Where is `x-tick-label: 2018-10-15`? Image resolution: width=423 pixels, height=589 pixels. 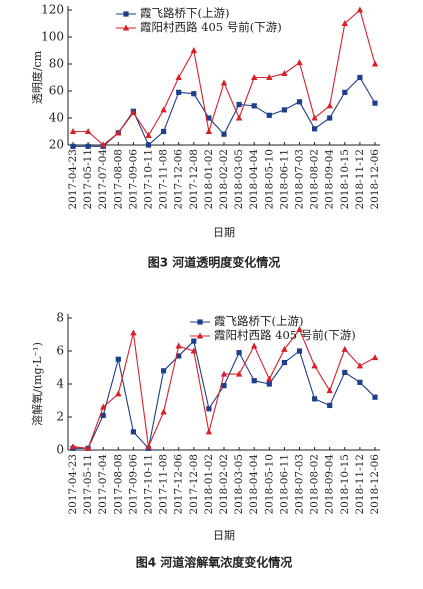
x-tick-label: 2018-10-15 is located at coordinates (345, 484).